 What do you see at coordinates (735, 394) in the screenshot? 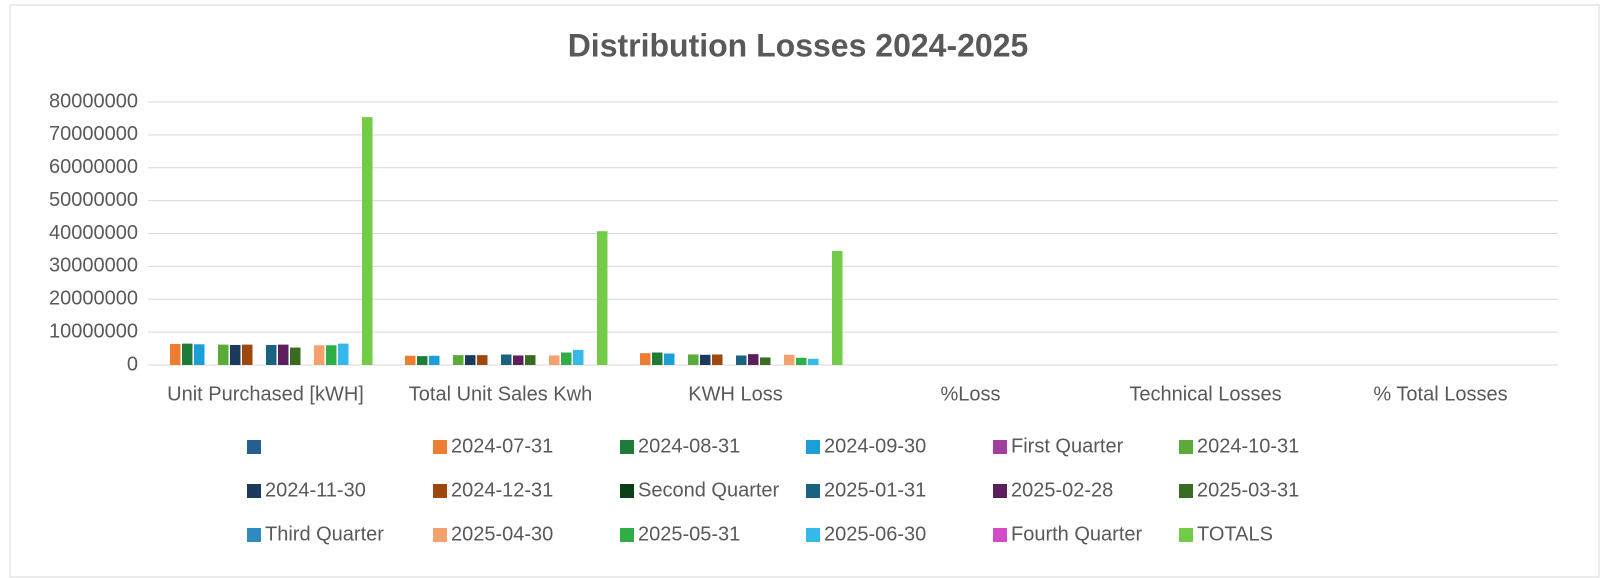
I see `x-tick-label: KWH Loss` at bounding box center [735, 394].